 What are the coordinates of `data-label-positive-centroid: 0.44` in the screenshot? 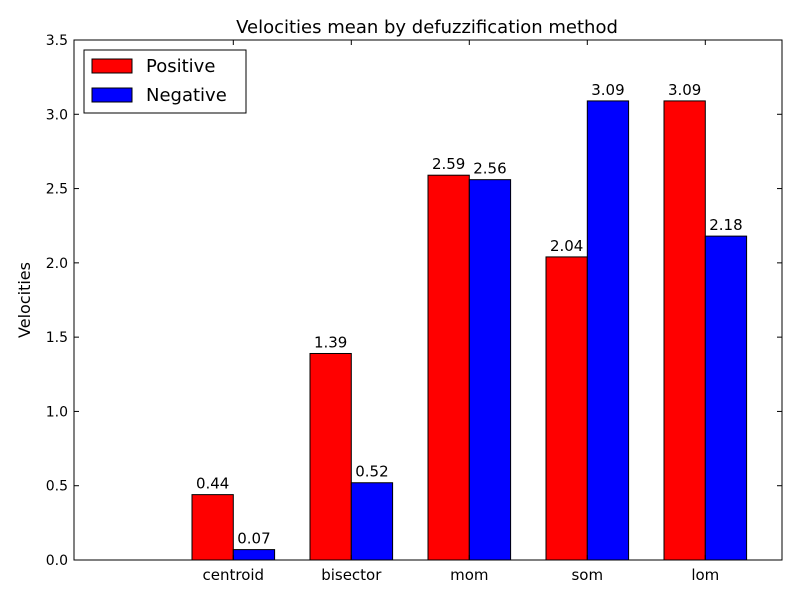 It's located at (212, 484).